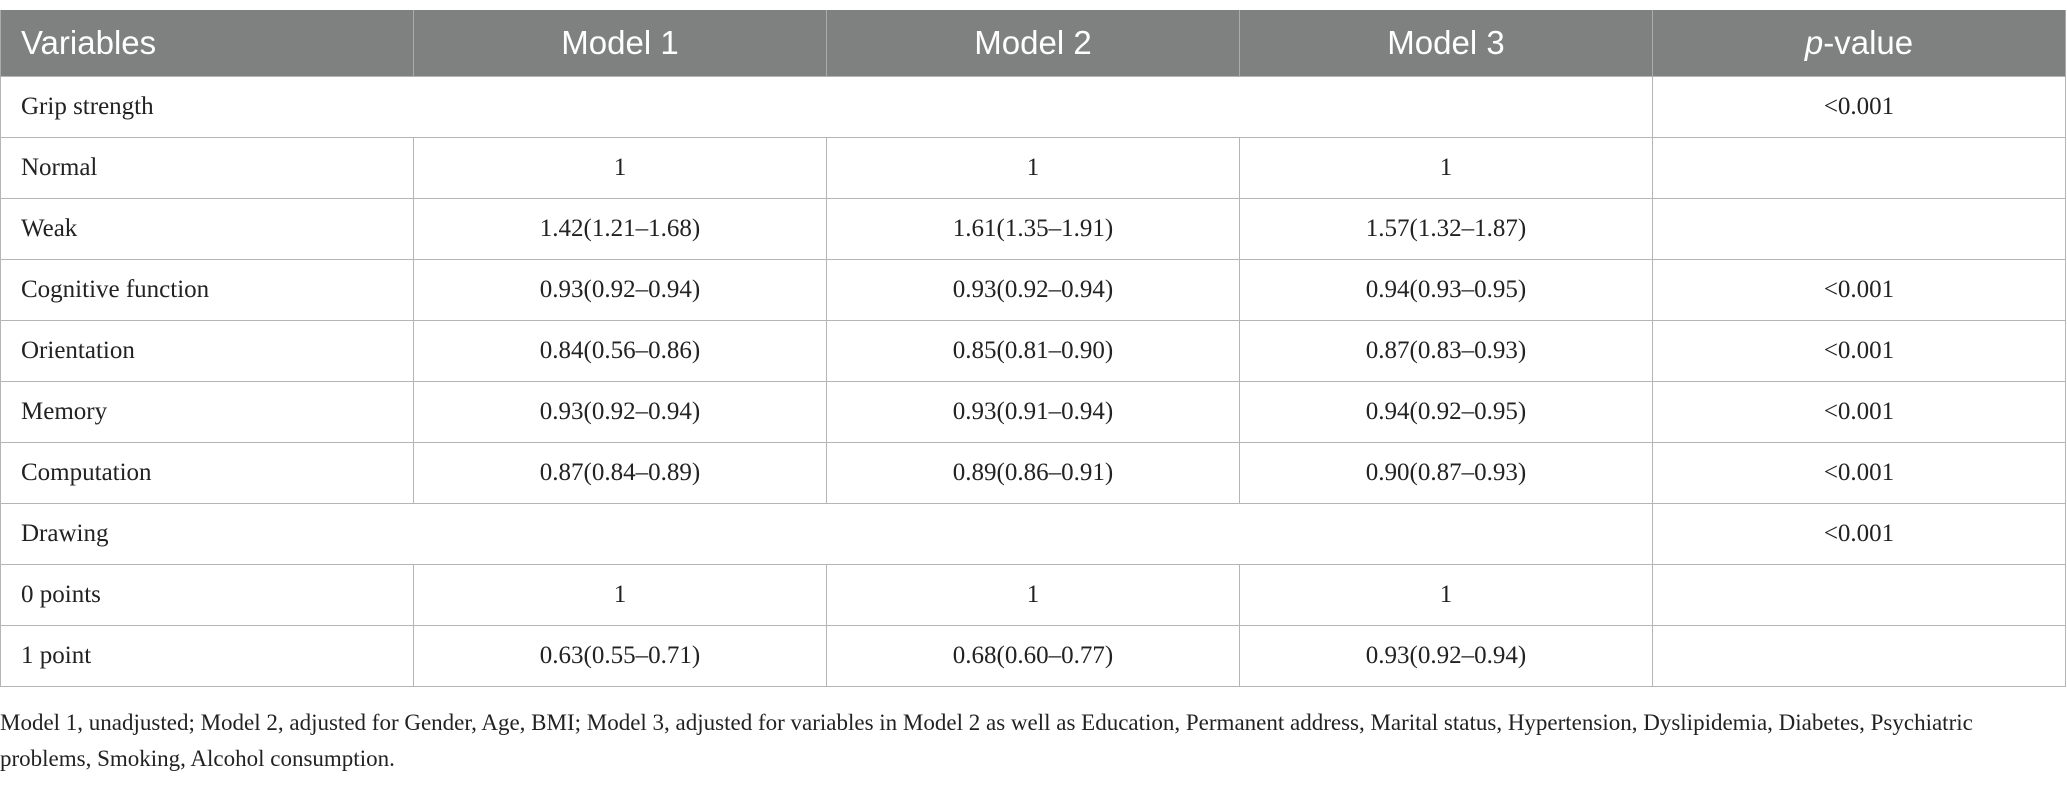 The image size is (2067, 785). I want to click on row-label: Computation, so click(207, 473).